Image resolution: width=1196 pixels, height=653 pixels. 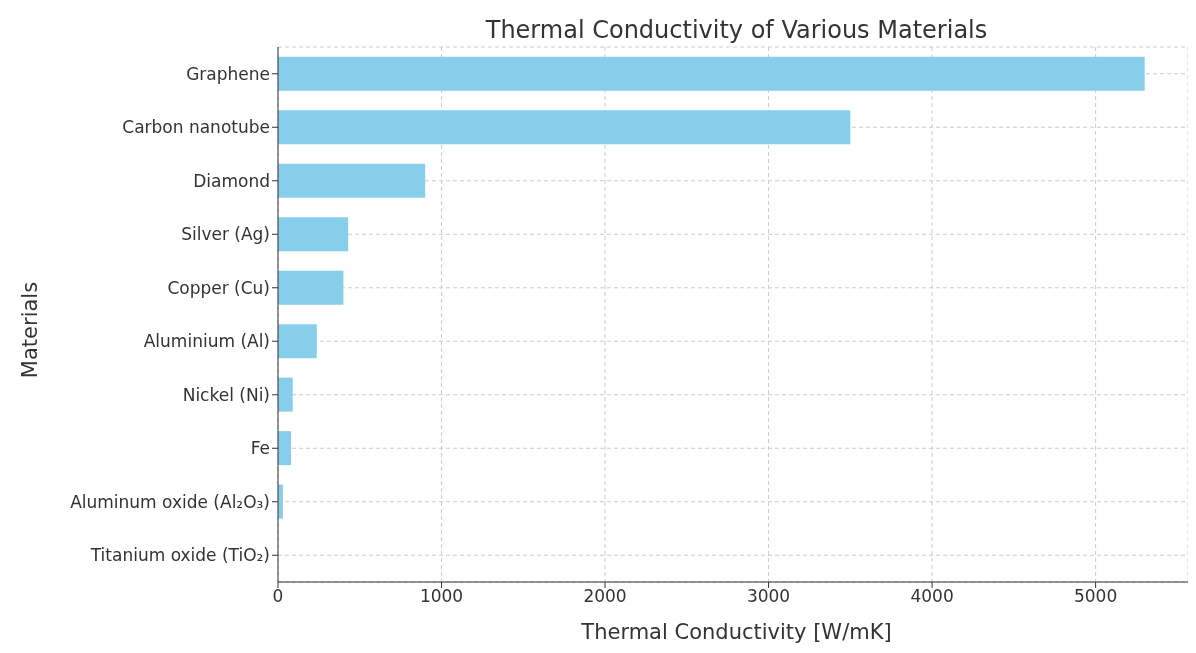 I want to click on y-axis-title: Materials, so click(x=30, y=330).